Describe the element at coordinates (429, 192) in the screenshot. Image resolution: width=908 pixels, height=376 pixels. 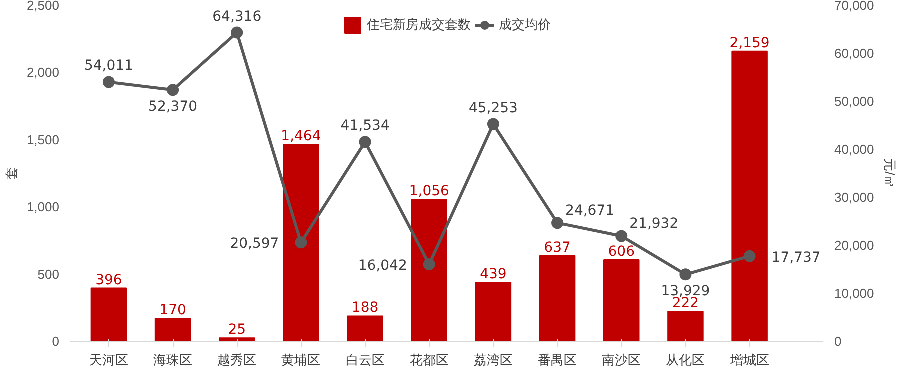
I see `data-label: 1,056` at that location.